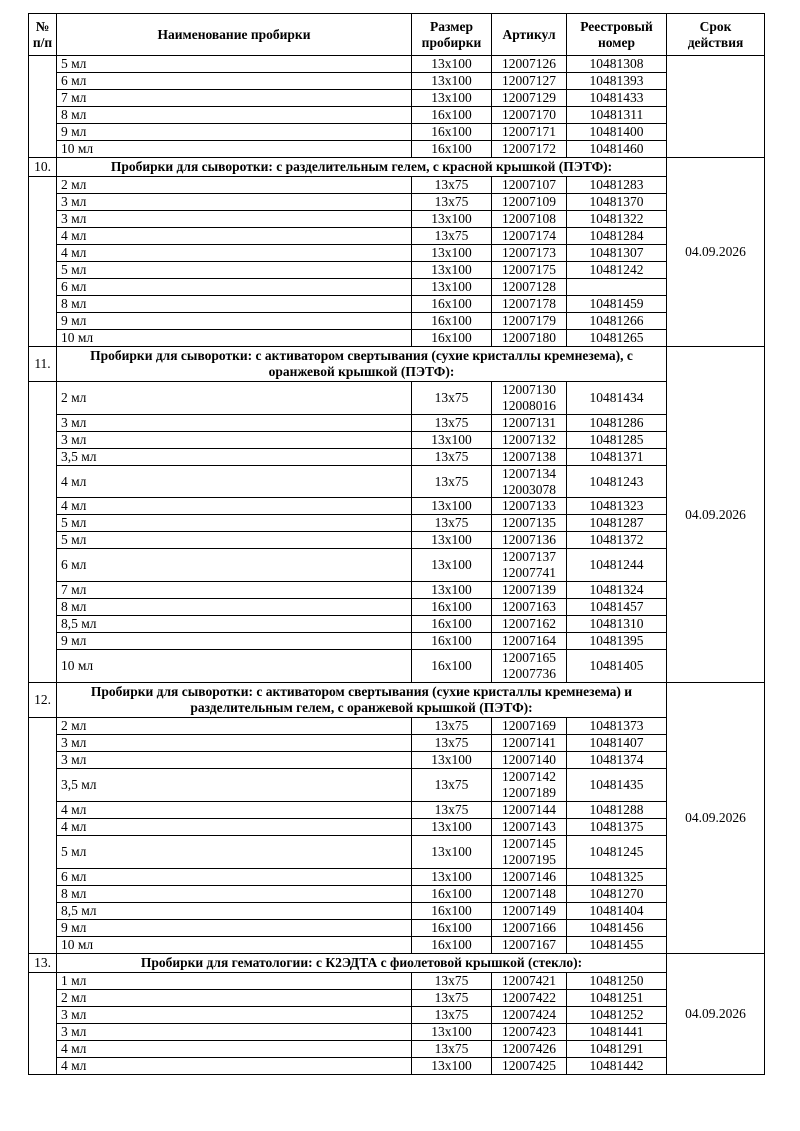  Describe the element at coordinates (529, 456) in the screenshot. I see `article-cell: 12007138` at that location.